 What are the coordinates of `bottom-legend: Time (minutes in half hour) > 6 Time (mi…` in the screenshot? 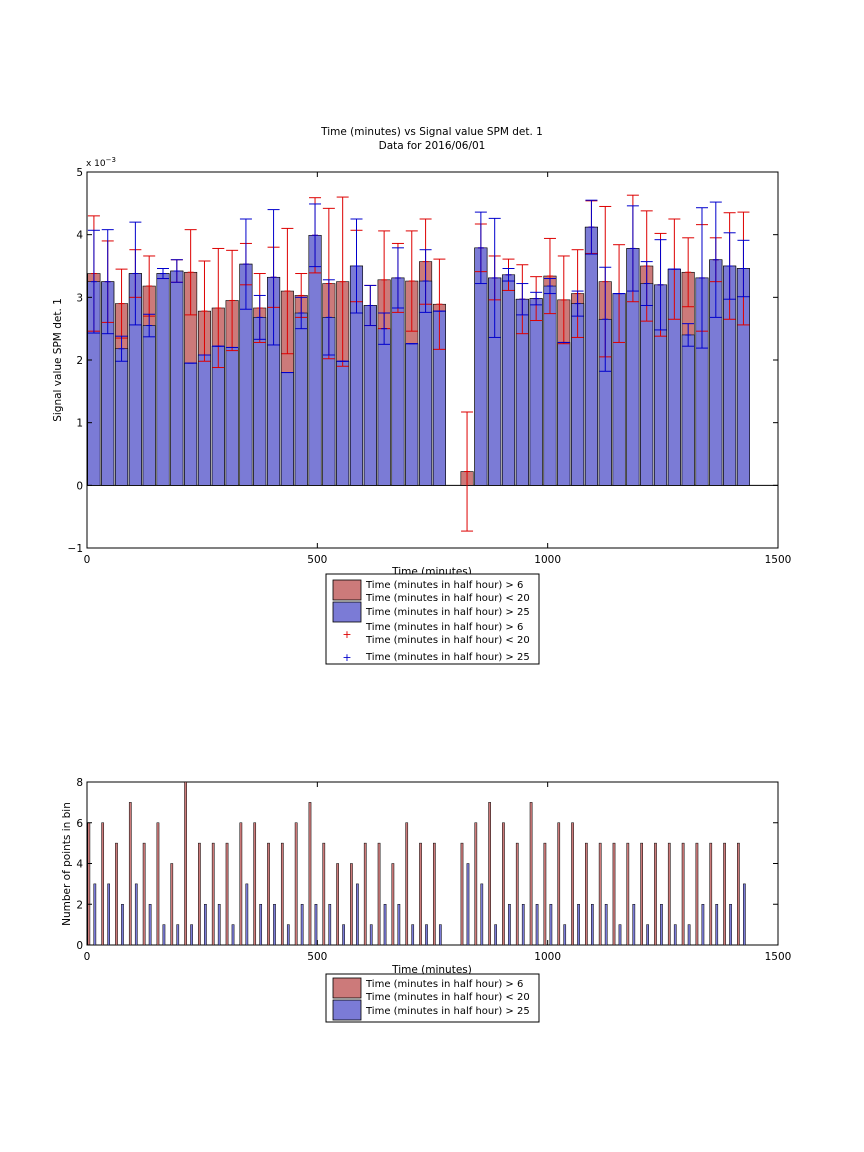 It's located at (432, 998).